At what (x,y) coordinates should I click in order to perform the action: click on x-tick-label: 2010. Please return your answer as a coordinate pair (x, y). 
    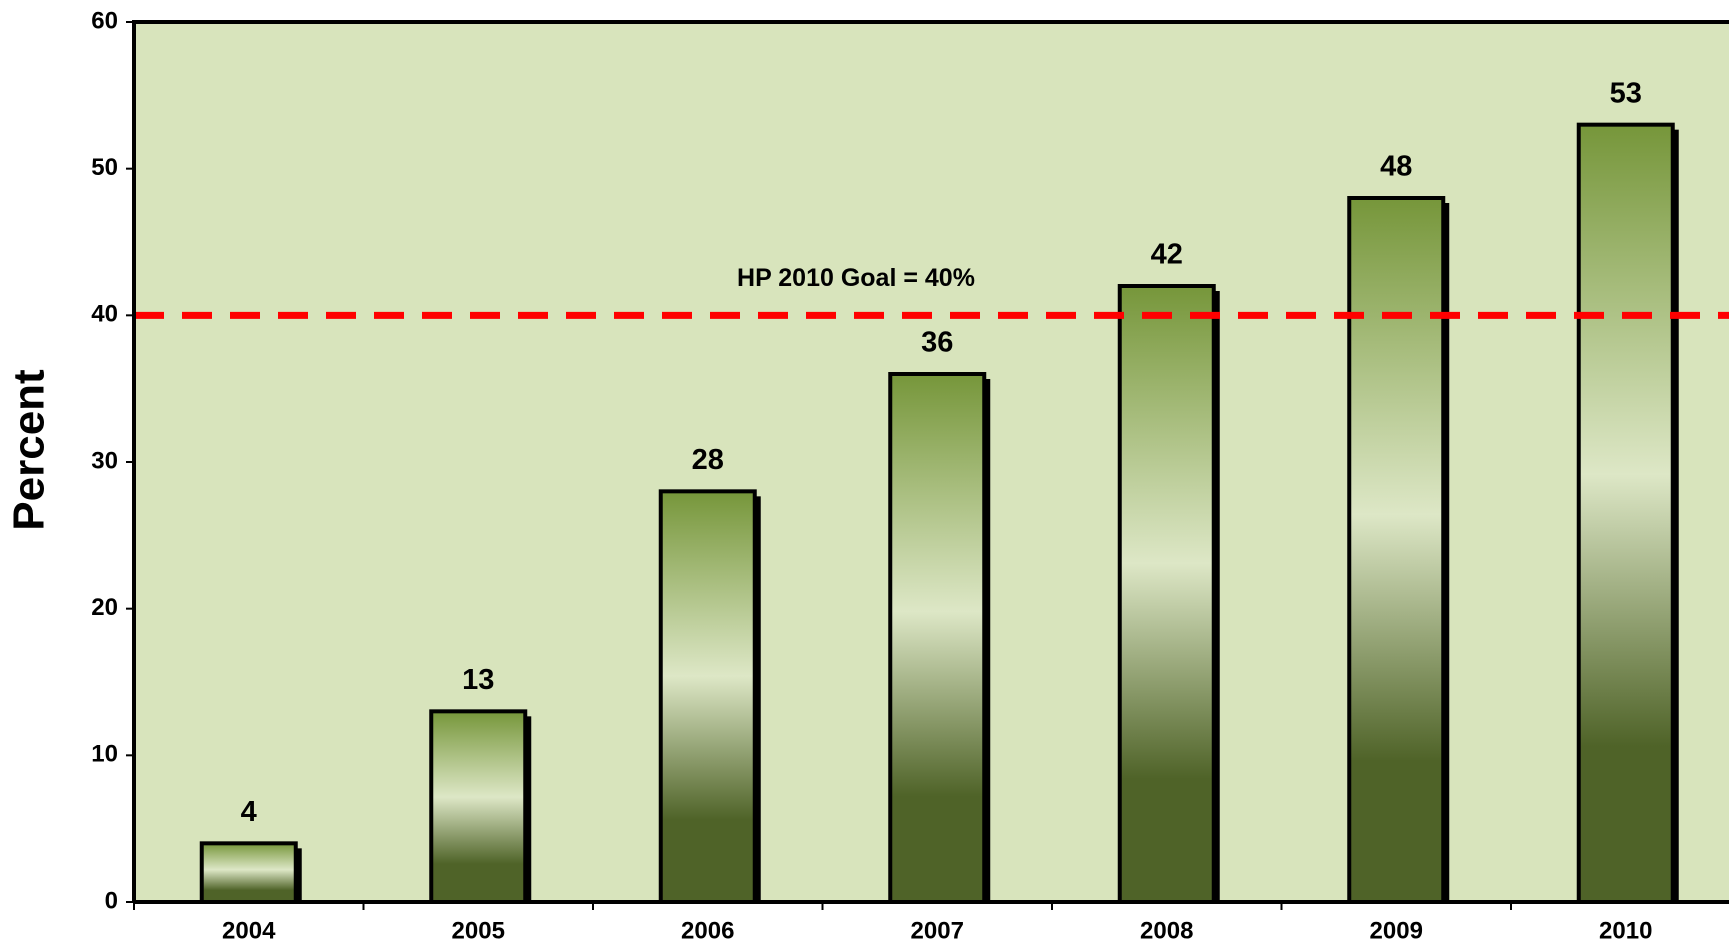
    Looking at the image, I should click on (1625, 930).